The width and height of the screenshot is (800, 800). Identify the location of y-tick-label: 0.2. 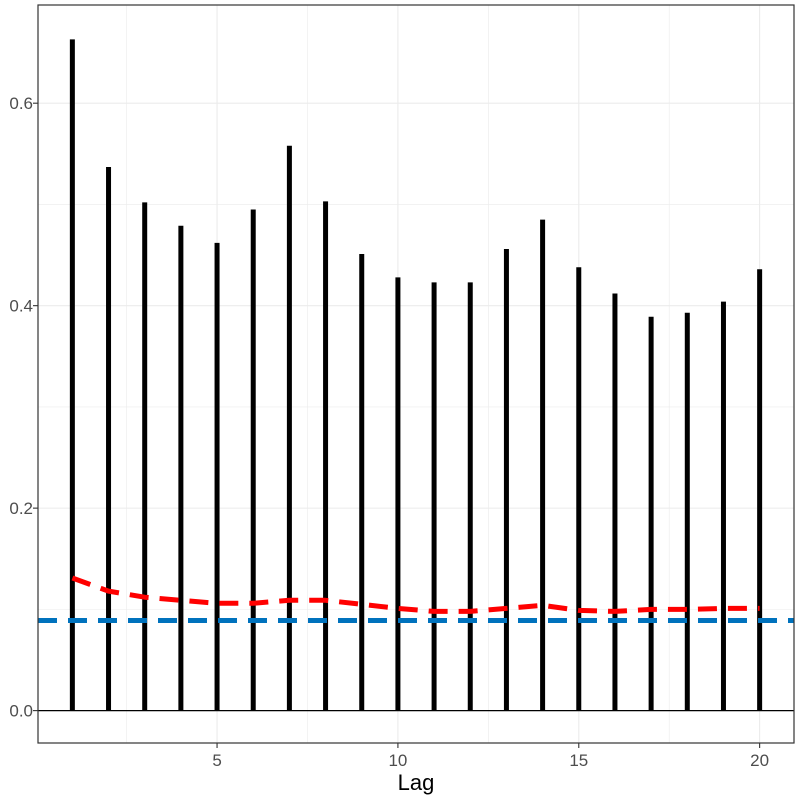
(21, 508).